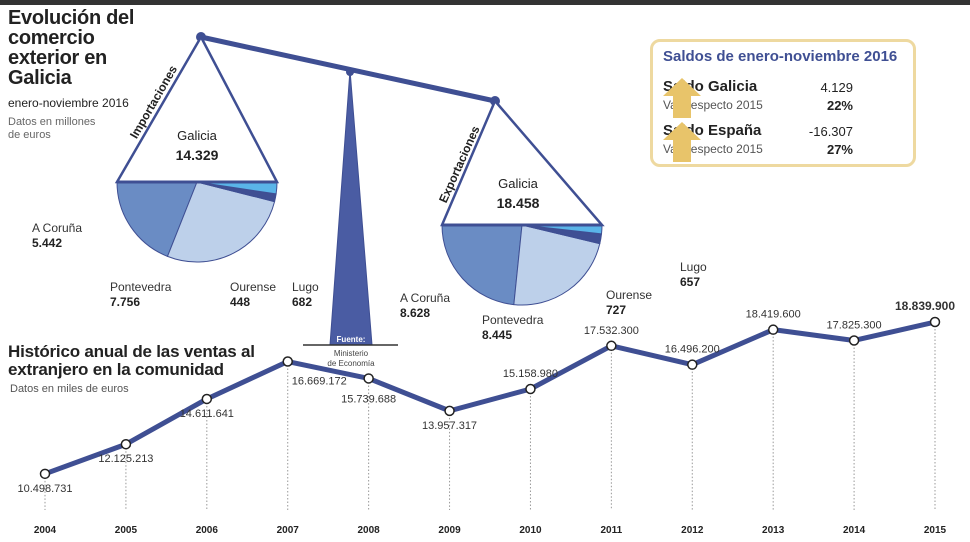 The height and width of the screenshot is (542, 970). Describe the element at coordinates (836, 87) in the screenshot. I see `saldo-value: 4.129` at that location.